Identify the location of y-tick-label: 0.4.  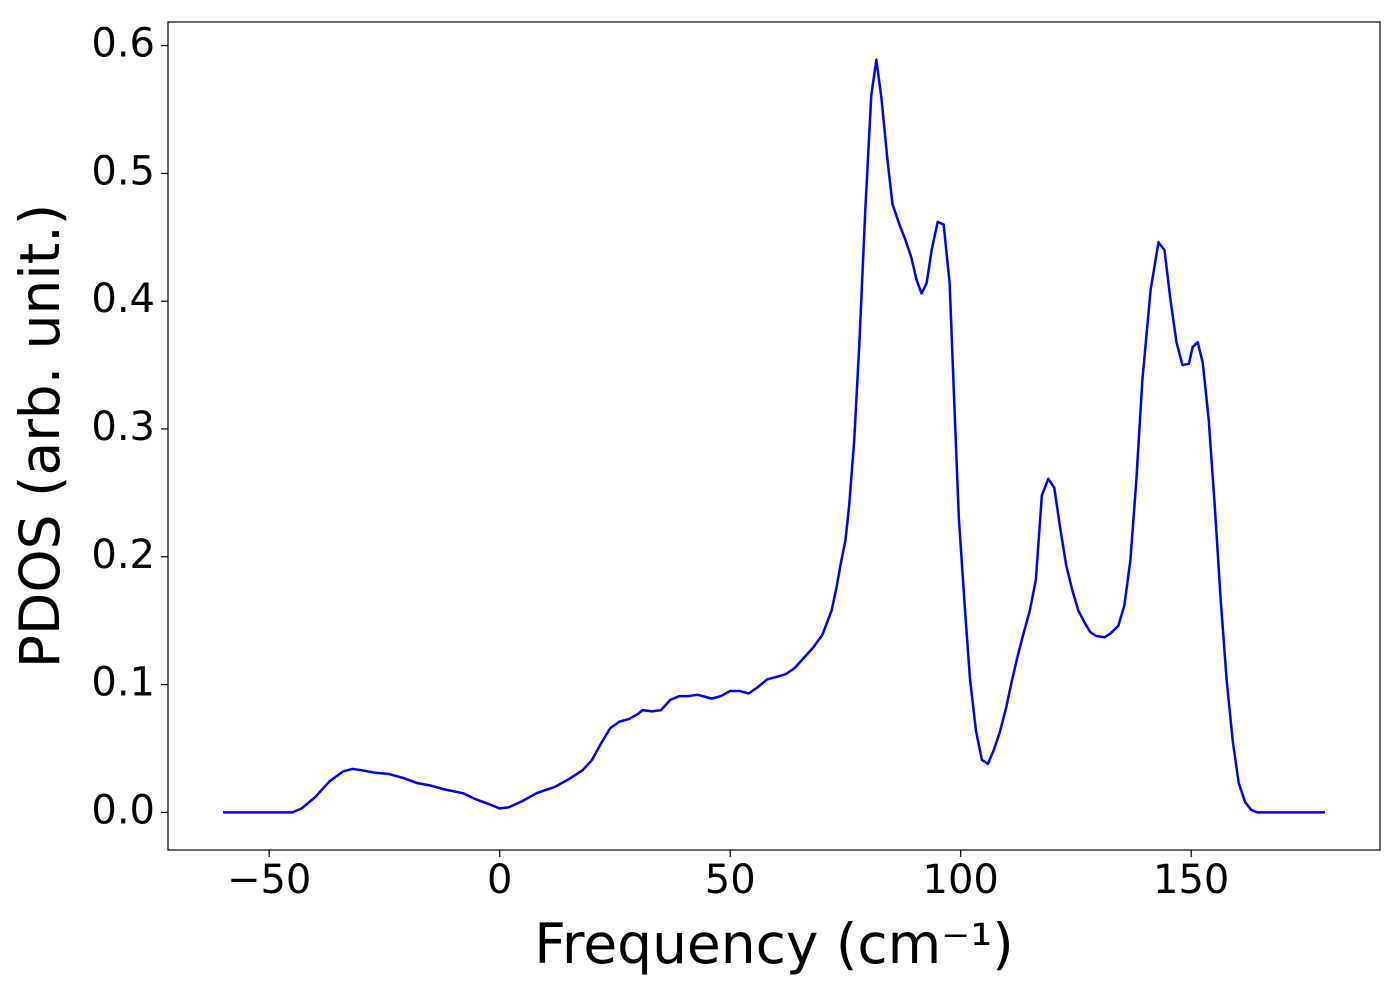
(123, 299).